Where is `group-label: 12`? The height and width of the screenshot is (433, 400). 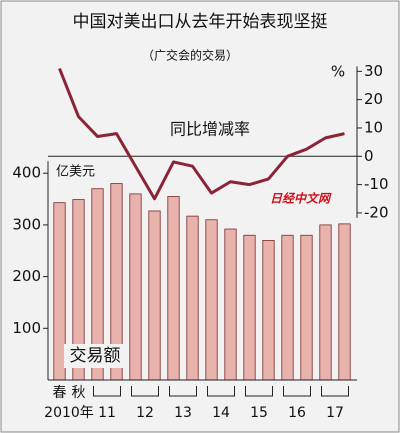
group-label: 12 is located at coordinates (145, 413).